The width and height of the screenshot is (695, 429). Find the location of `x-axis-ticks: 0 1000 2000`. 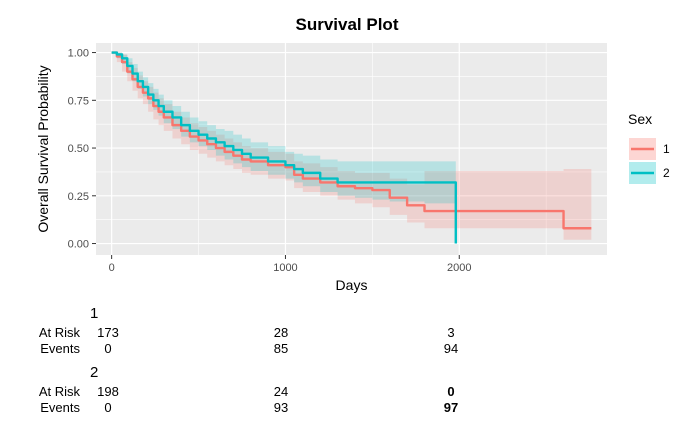

x-axis-ticks: 0 1000 2000 is located at coordinates (290, 264).